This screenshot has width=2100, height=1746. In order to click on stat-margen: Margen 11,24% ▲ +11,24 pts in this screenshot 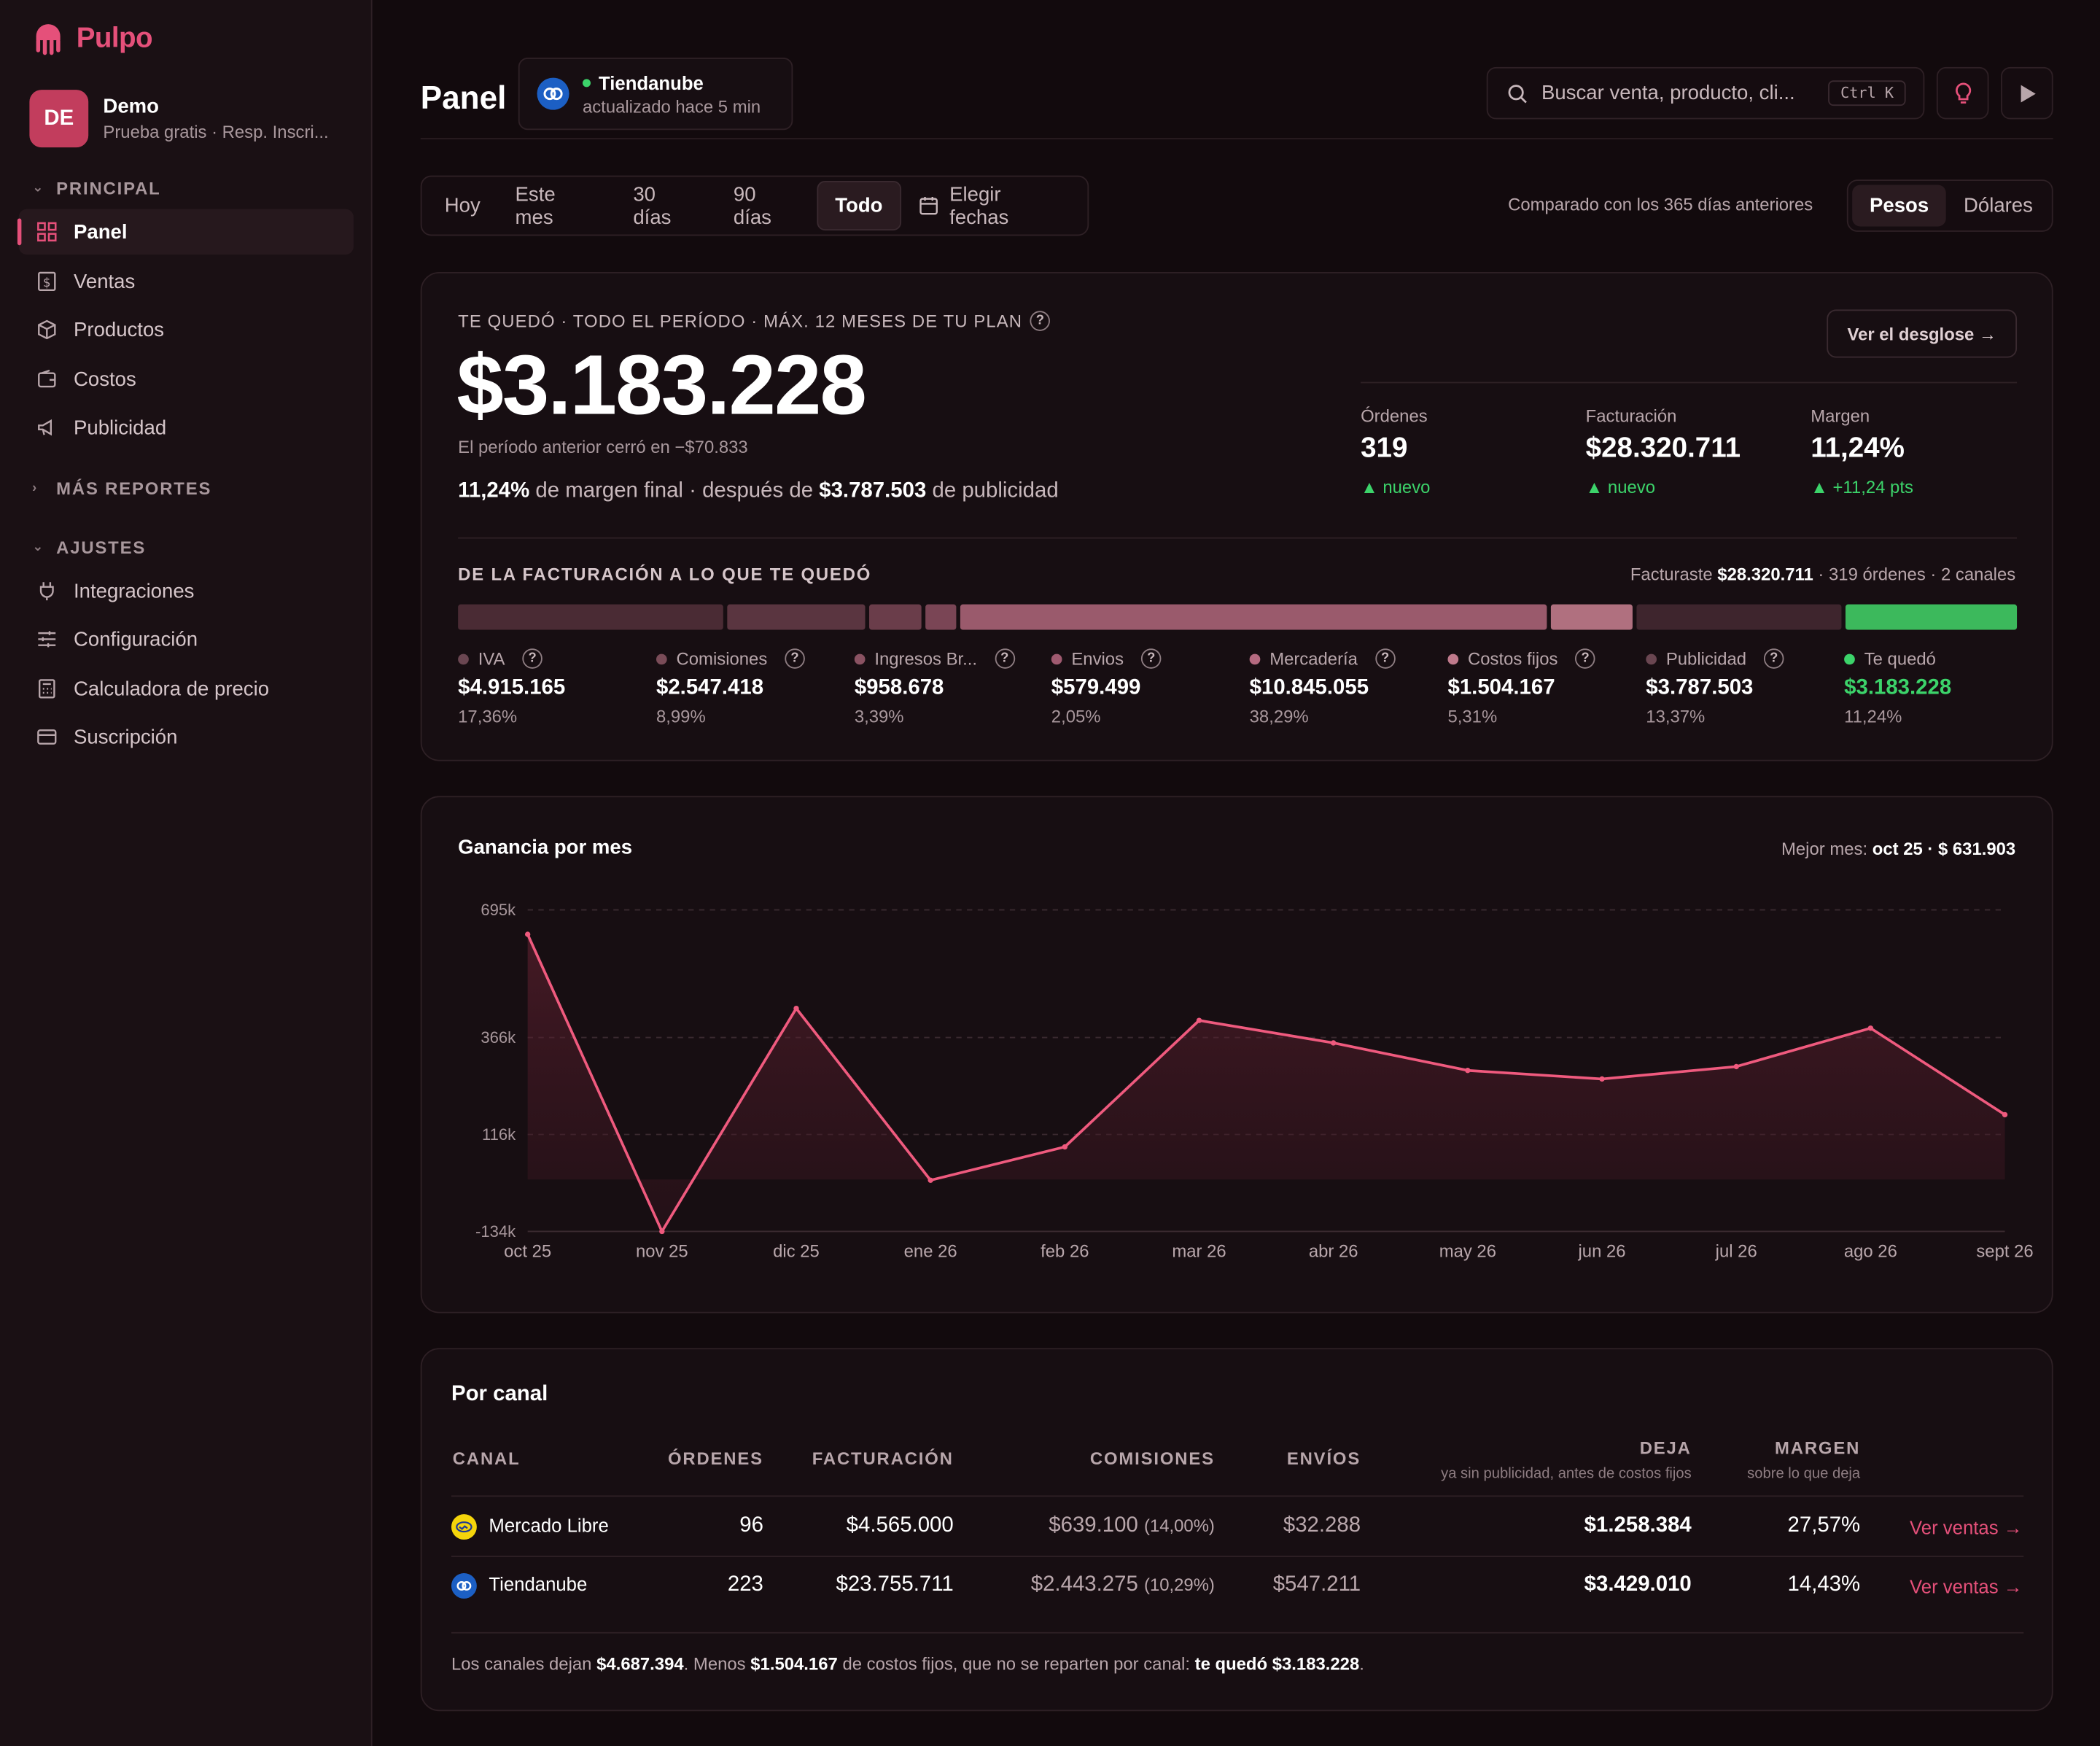, I will do `click(1862, 451)`.